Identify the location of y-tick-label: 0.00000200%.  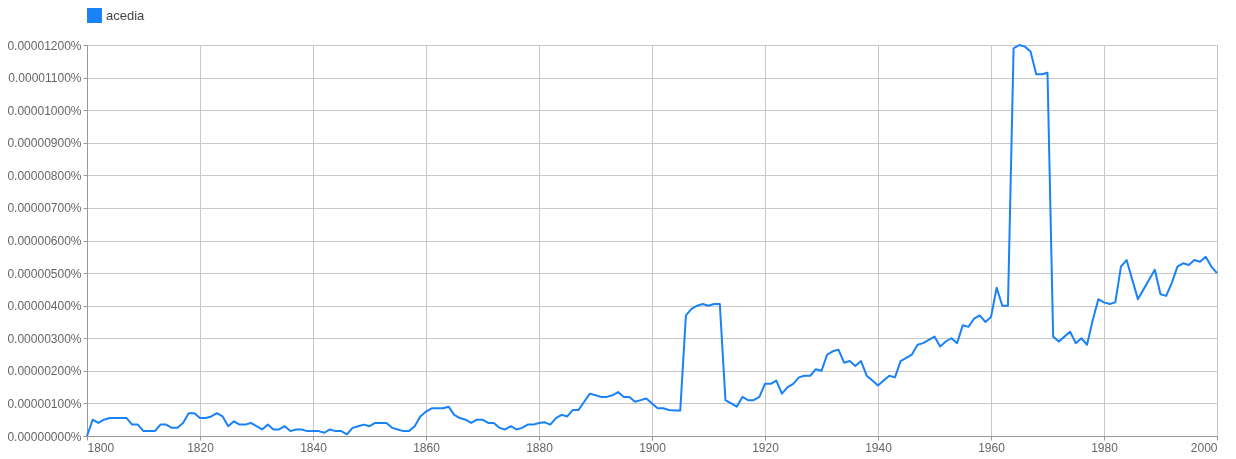
(44, 371).